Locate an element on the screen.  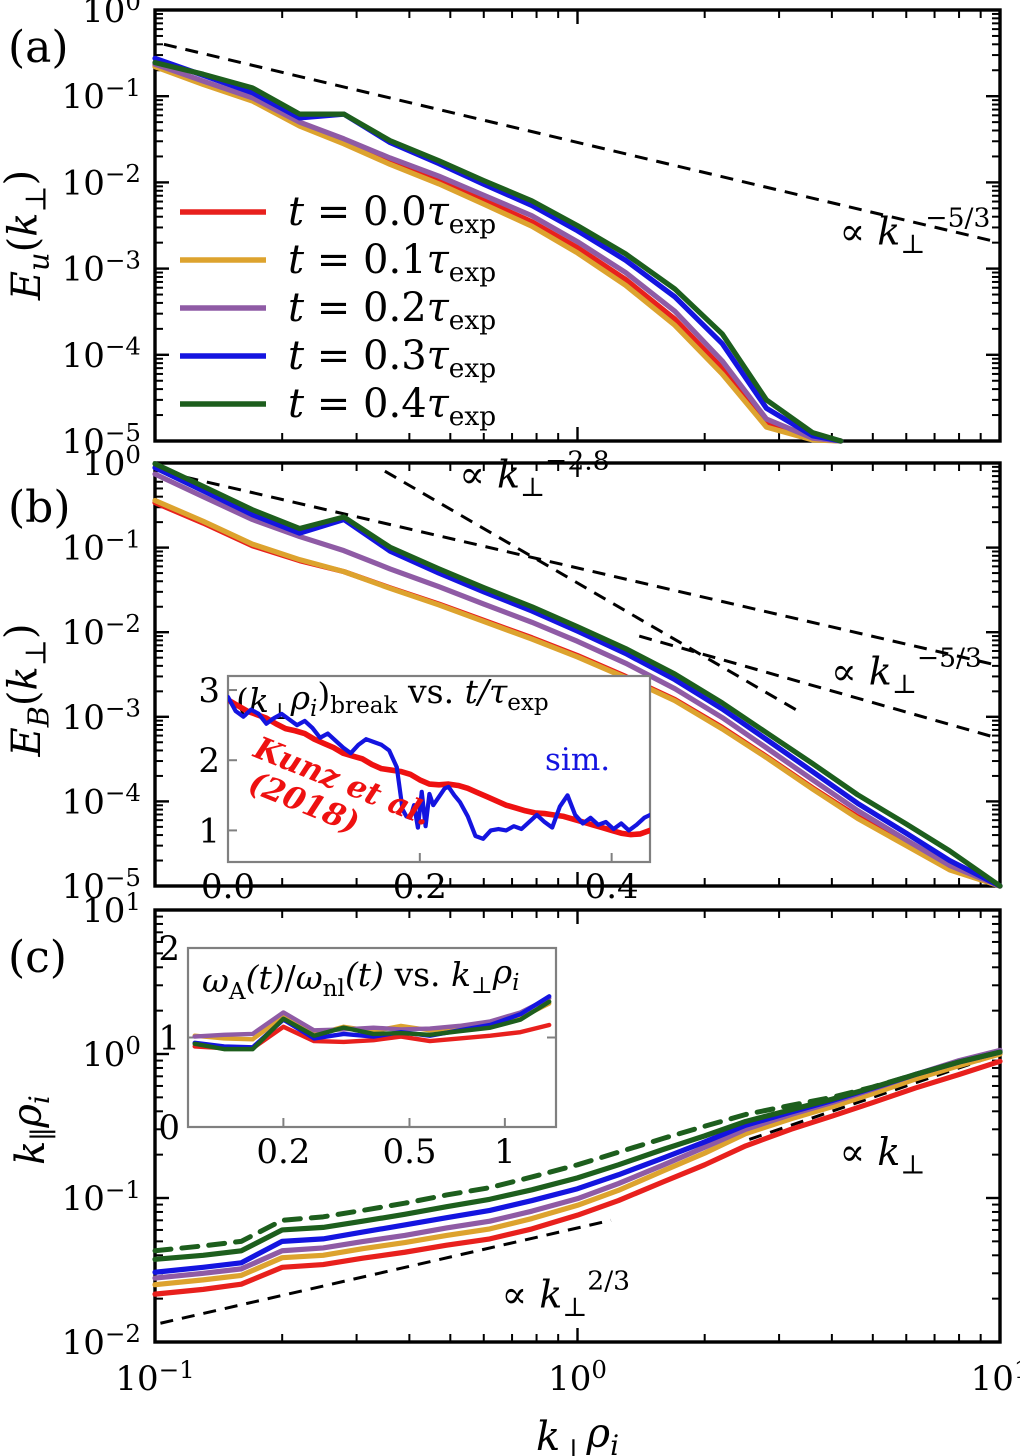
inset-b-ytick: 1 is located at coordinates (209, 831).